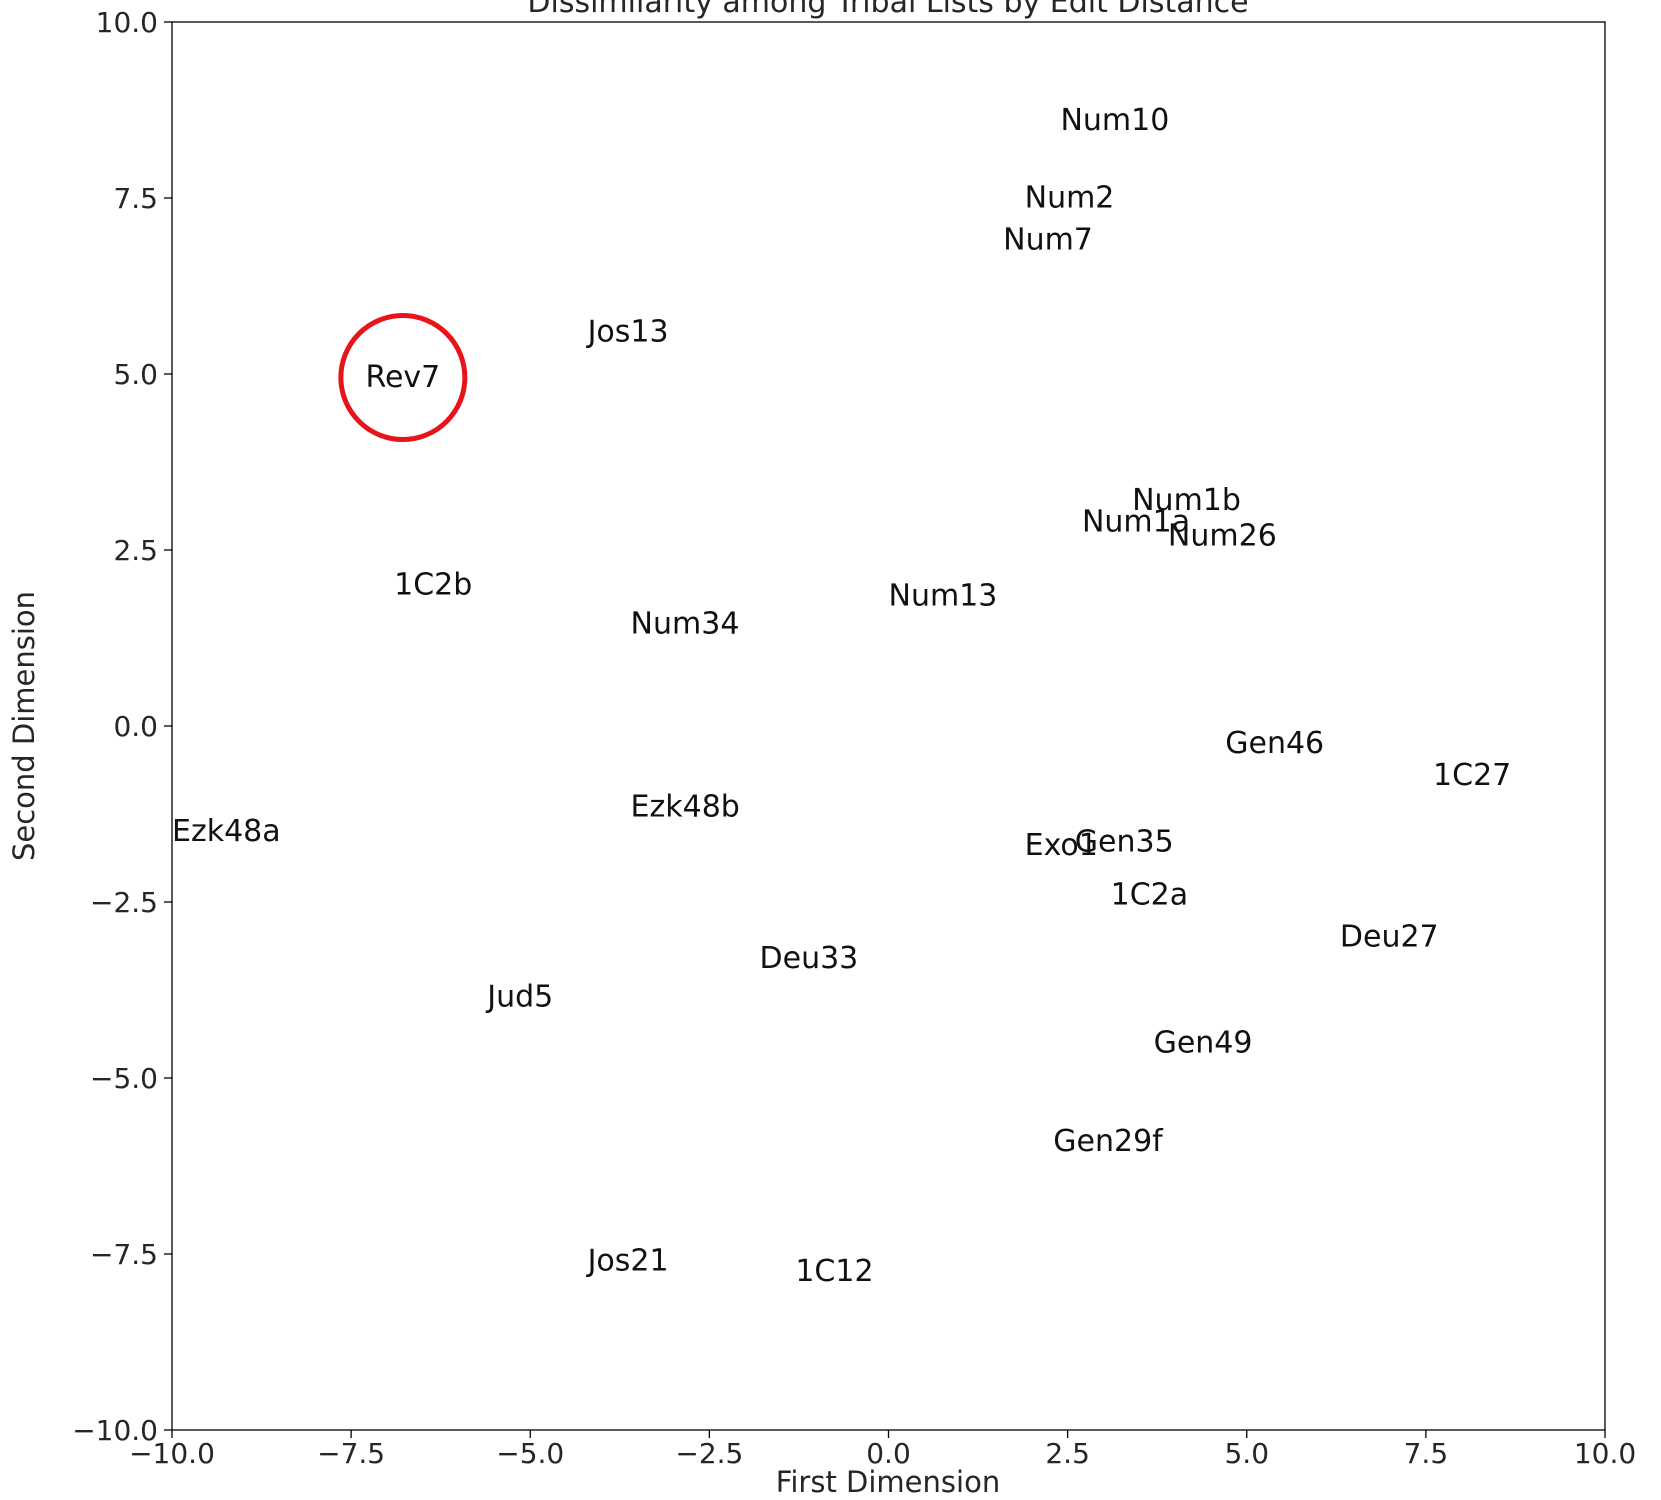  Describe the element at coordinates (1605, 1453) in the screenshot. I see `x-tick-label: 10.0` at that location.